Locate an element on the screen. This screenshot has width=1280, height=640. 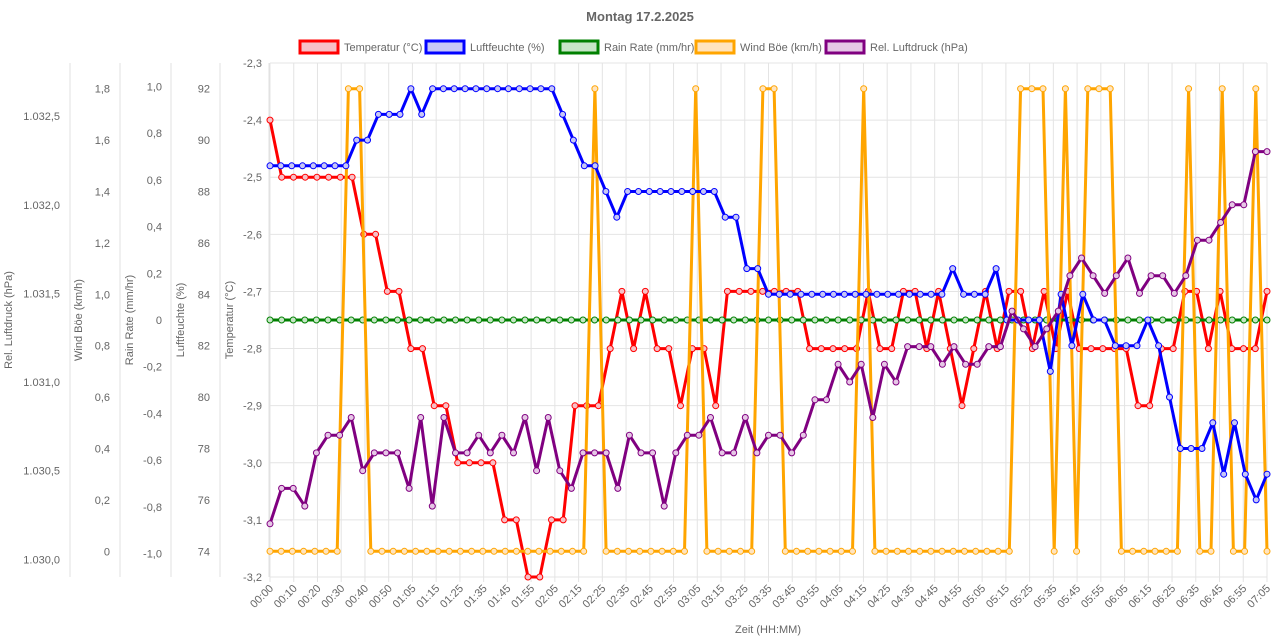
wind-tick-label: 0,2 is located at coordinates (102, 501).